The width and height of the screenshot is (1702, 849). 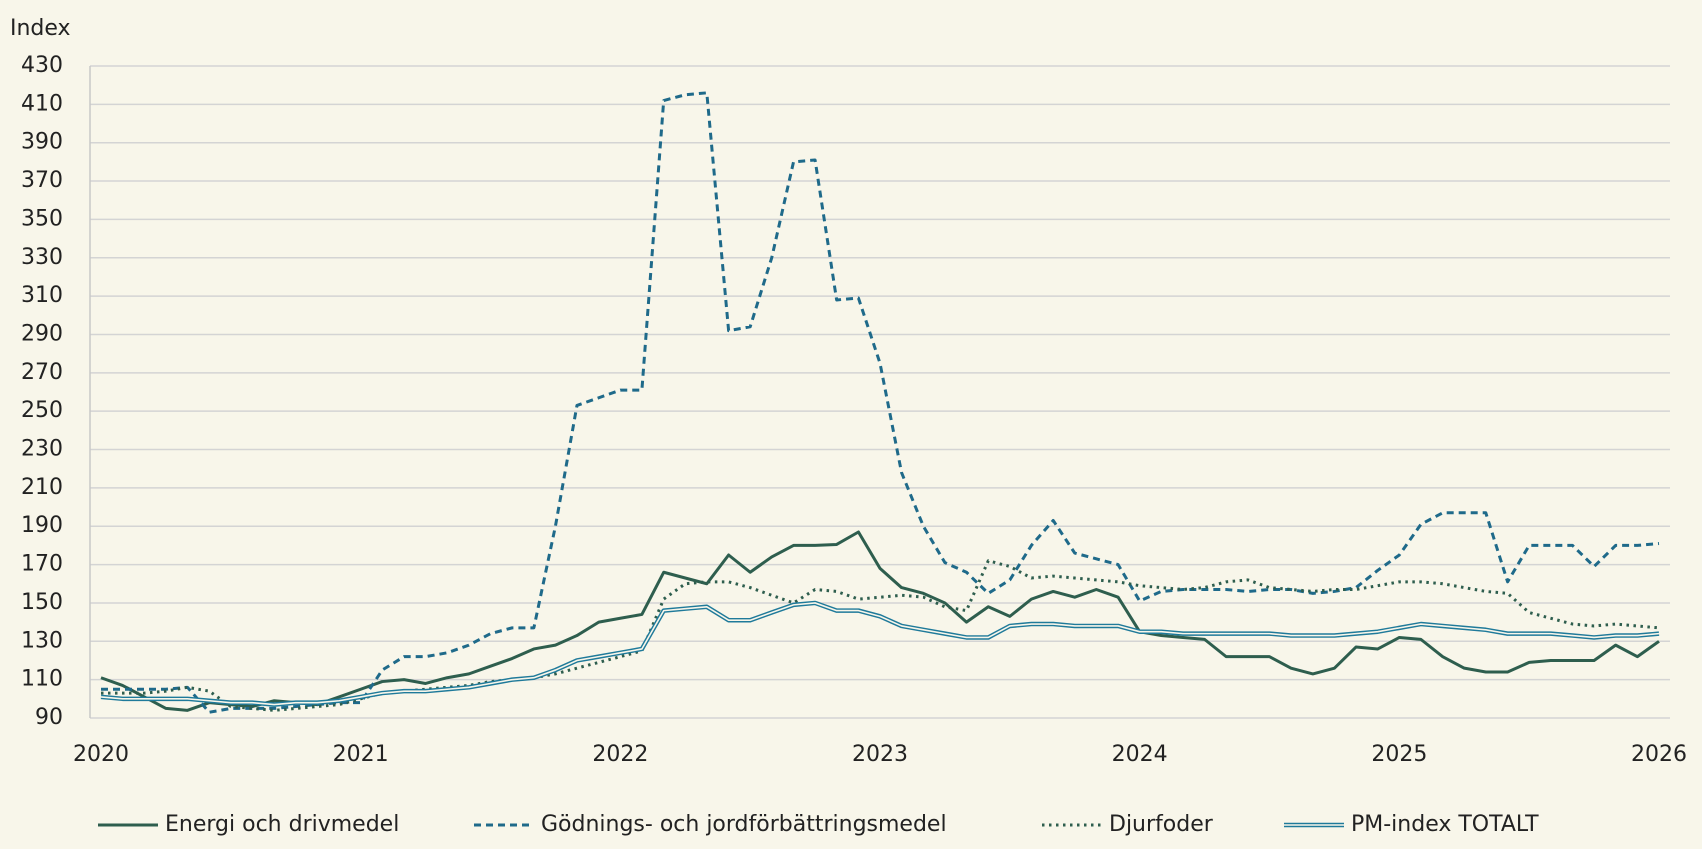 I want to click on y-tick-label: 310, so click(x=42, y=295).